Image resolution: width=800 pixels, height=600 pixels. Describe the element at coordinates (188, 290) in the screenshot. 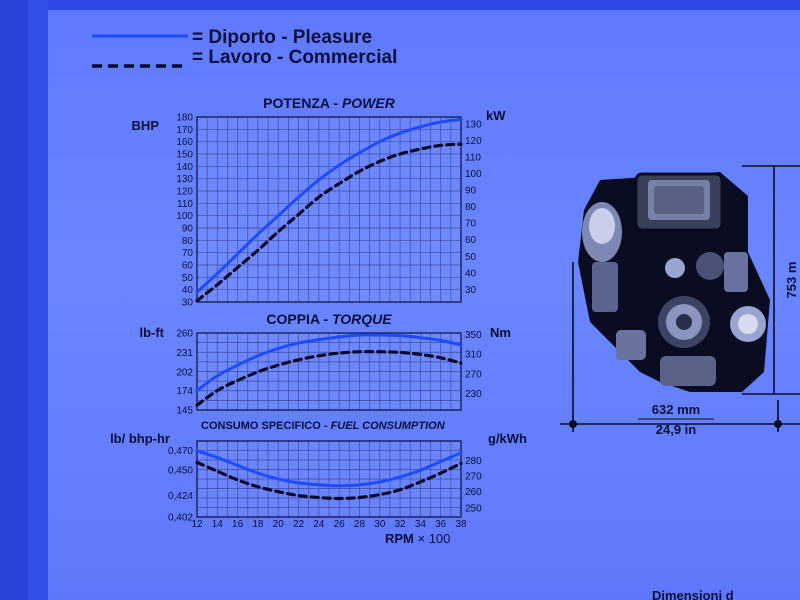

I see `left-tick-label: 40` at that location.